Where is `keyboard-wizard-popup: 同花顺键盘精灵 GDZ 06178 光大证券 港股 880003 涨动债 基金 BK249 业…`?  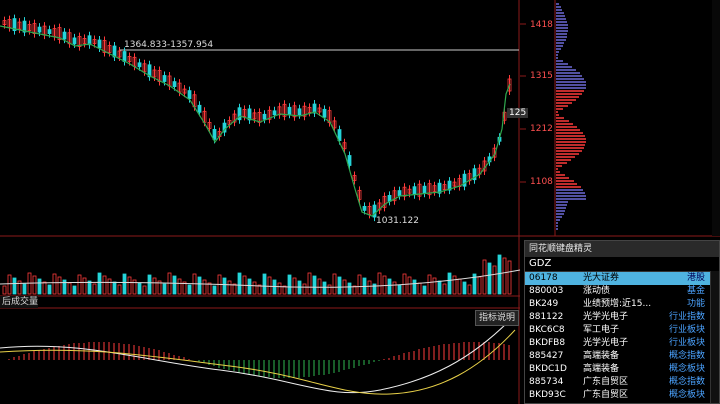
keyboard-wizard-popup: 同花顺键盘精灵 GDZ 06178 光大证券 港股 880003 涨动债 基金 BK249 业… is located at coordinates (622, 322).